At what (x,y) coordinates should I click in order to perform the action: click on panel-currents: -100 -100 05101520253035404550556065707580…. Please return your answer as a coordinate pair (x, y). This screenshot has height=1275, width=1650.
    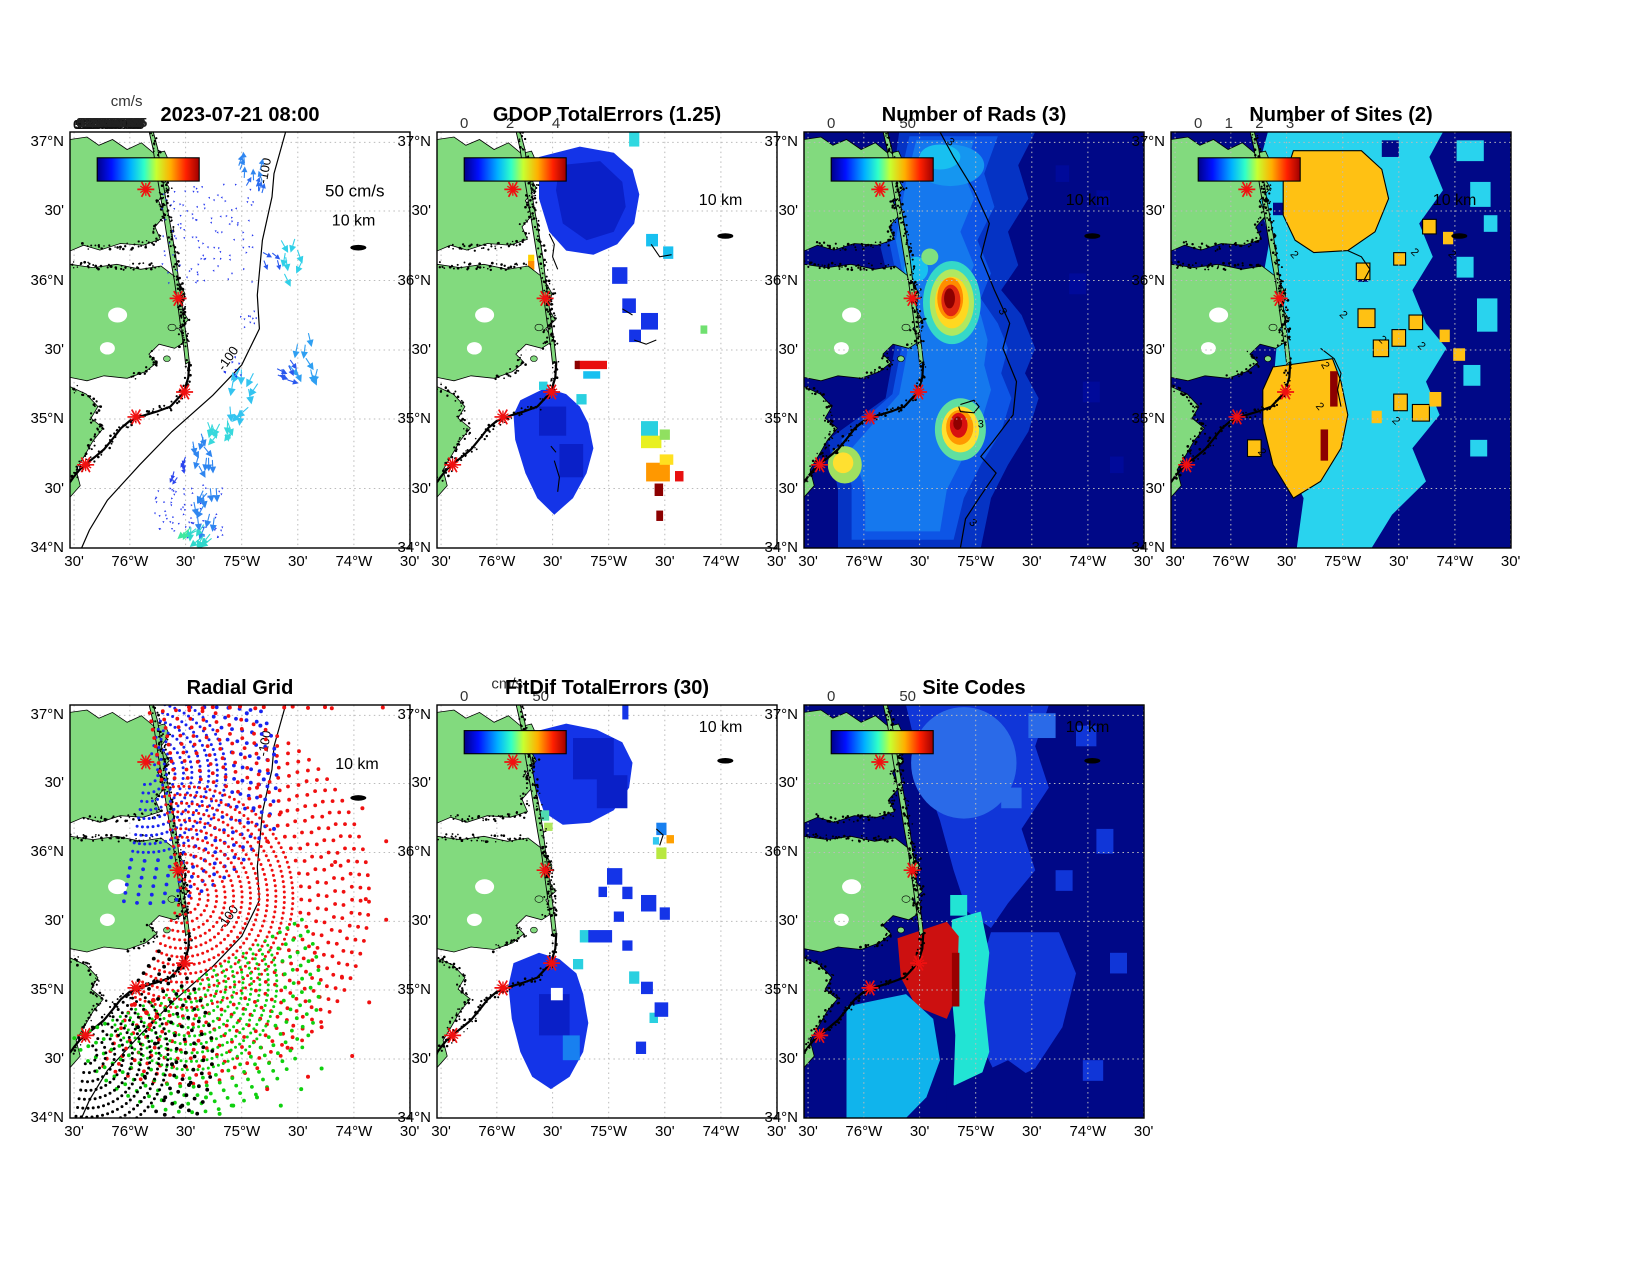
    Looking at the image, I should click on (240, 321).